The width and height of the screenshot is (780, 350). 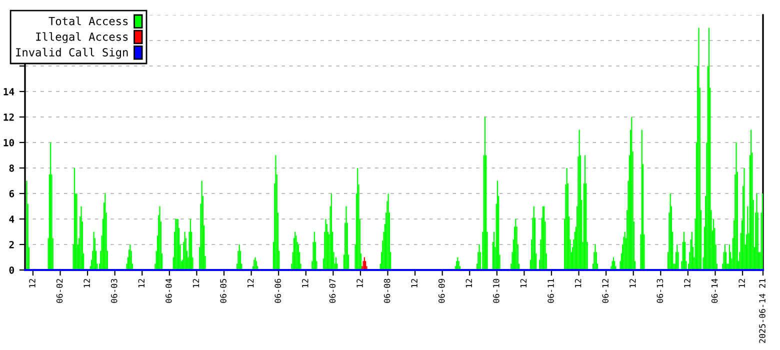 I want to click on y-tick-label: 8, so click(x=11, y=168).